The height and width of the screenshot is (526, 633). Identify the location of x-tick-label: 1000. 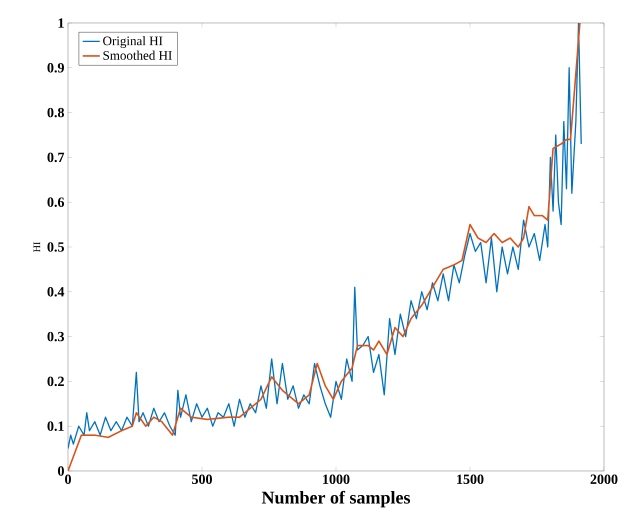
(336, 479).